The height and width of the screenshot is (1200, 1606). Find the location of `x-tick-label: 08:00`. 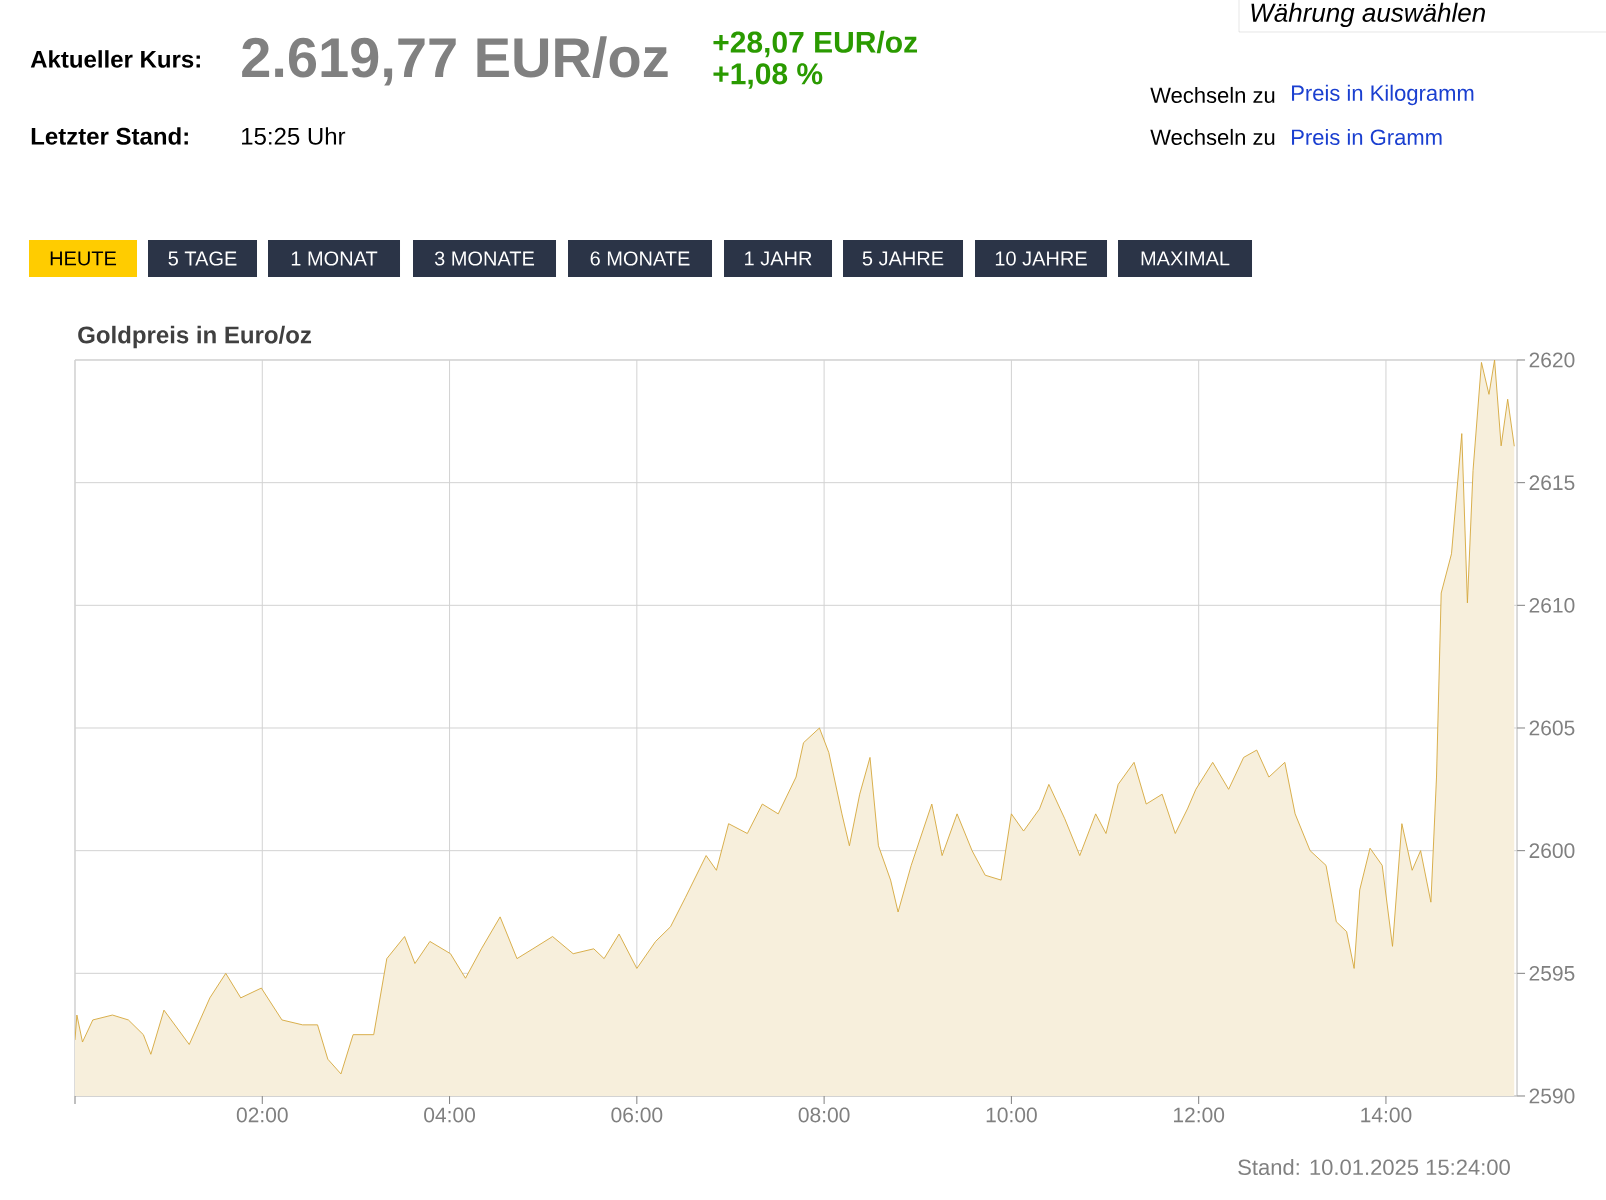

x-tick-label: 08:00 is located at coordinates (824, 1115).